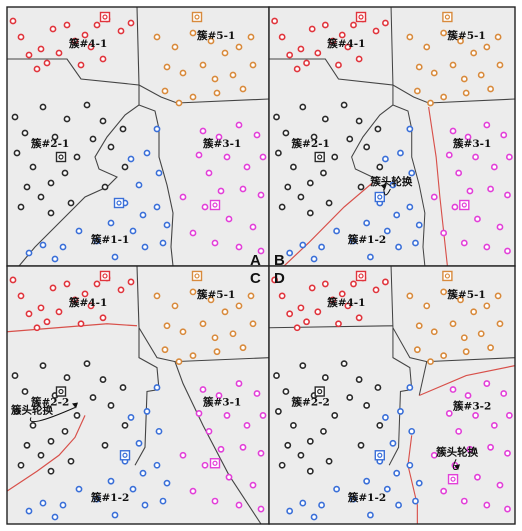 This screenshot has width=522, height=531. What do you see at coordinates (330, 327) in the screenshot?
I see `cluster-boundary` at bounding box center [330, 327].